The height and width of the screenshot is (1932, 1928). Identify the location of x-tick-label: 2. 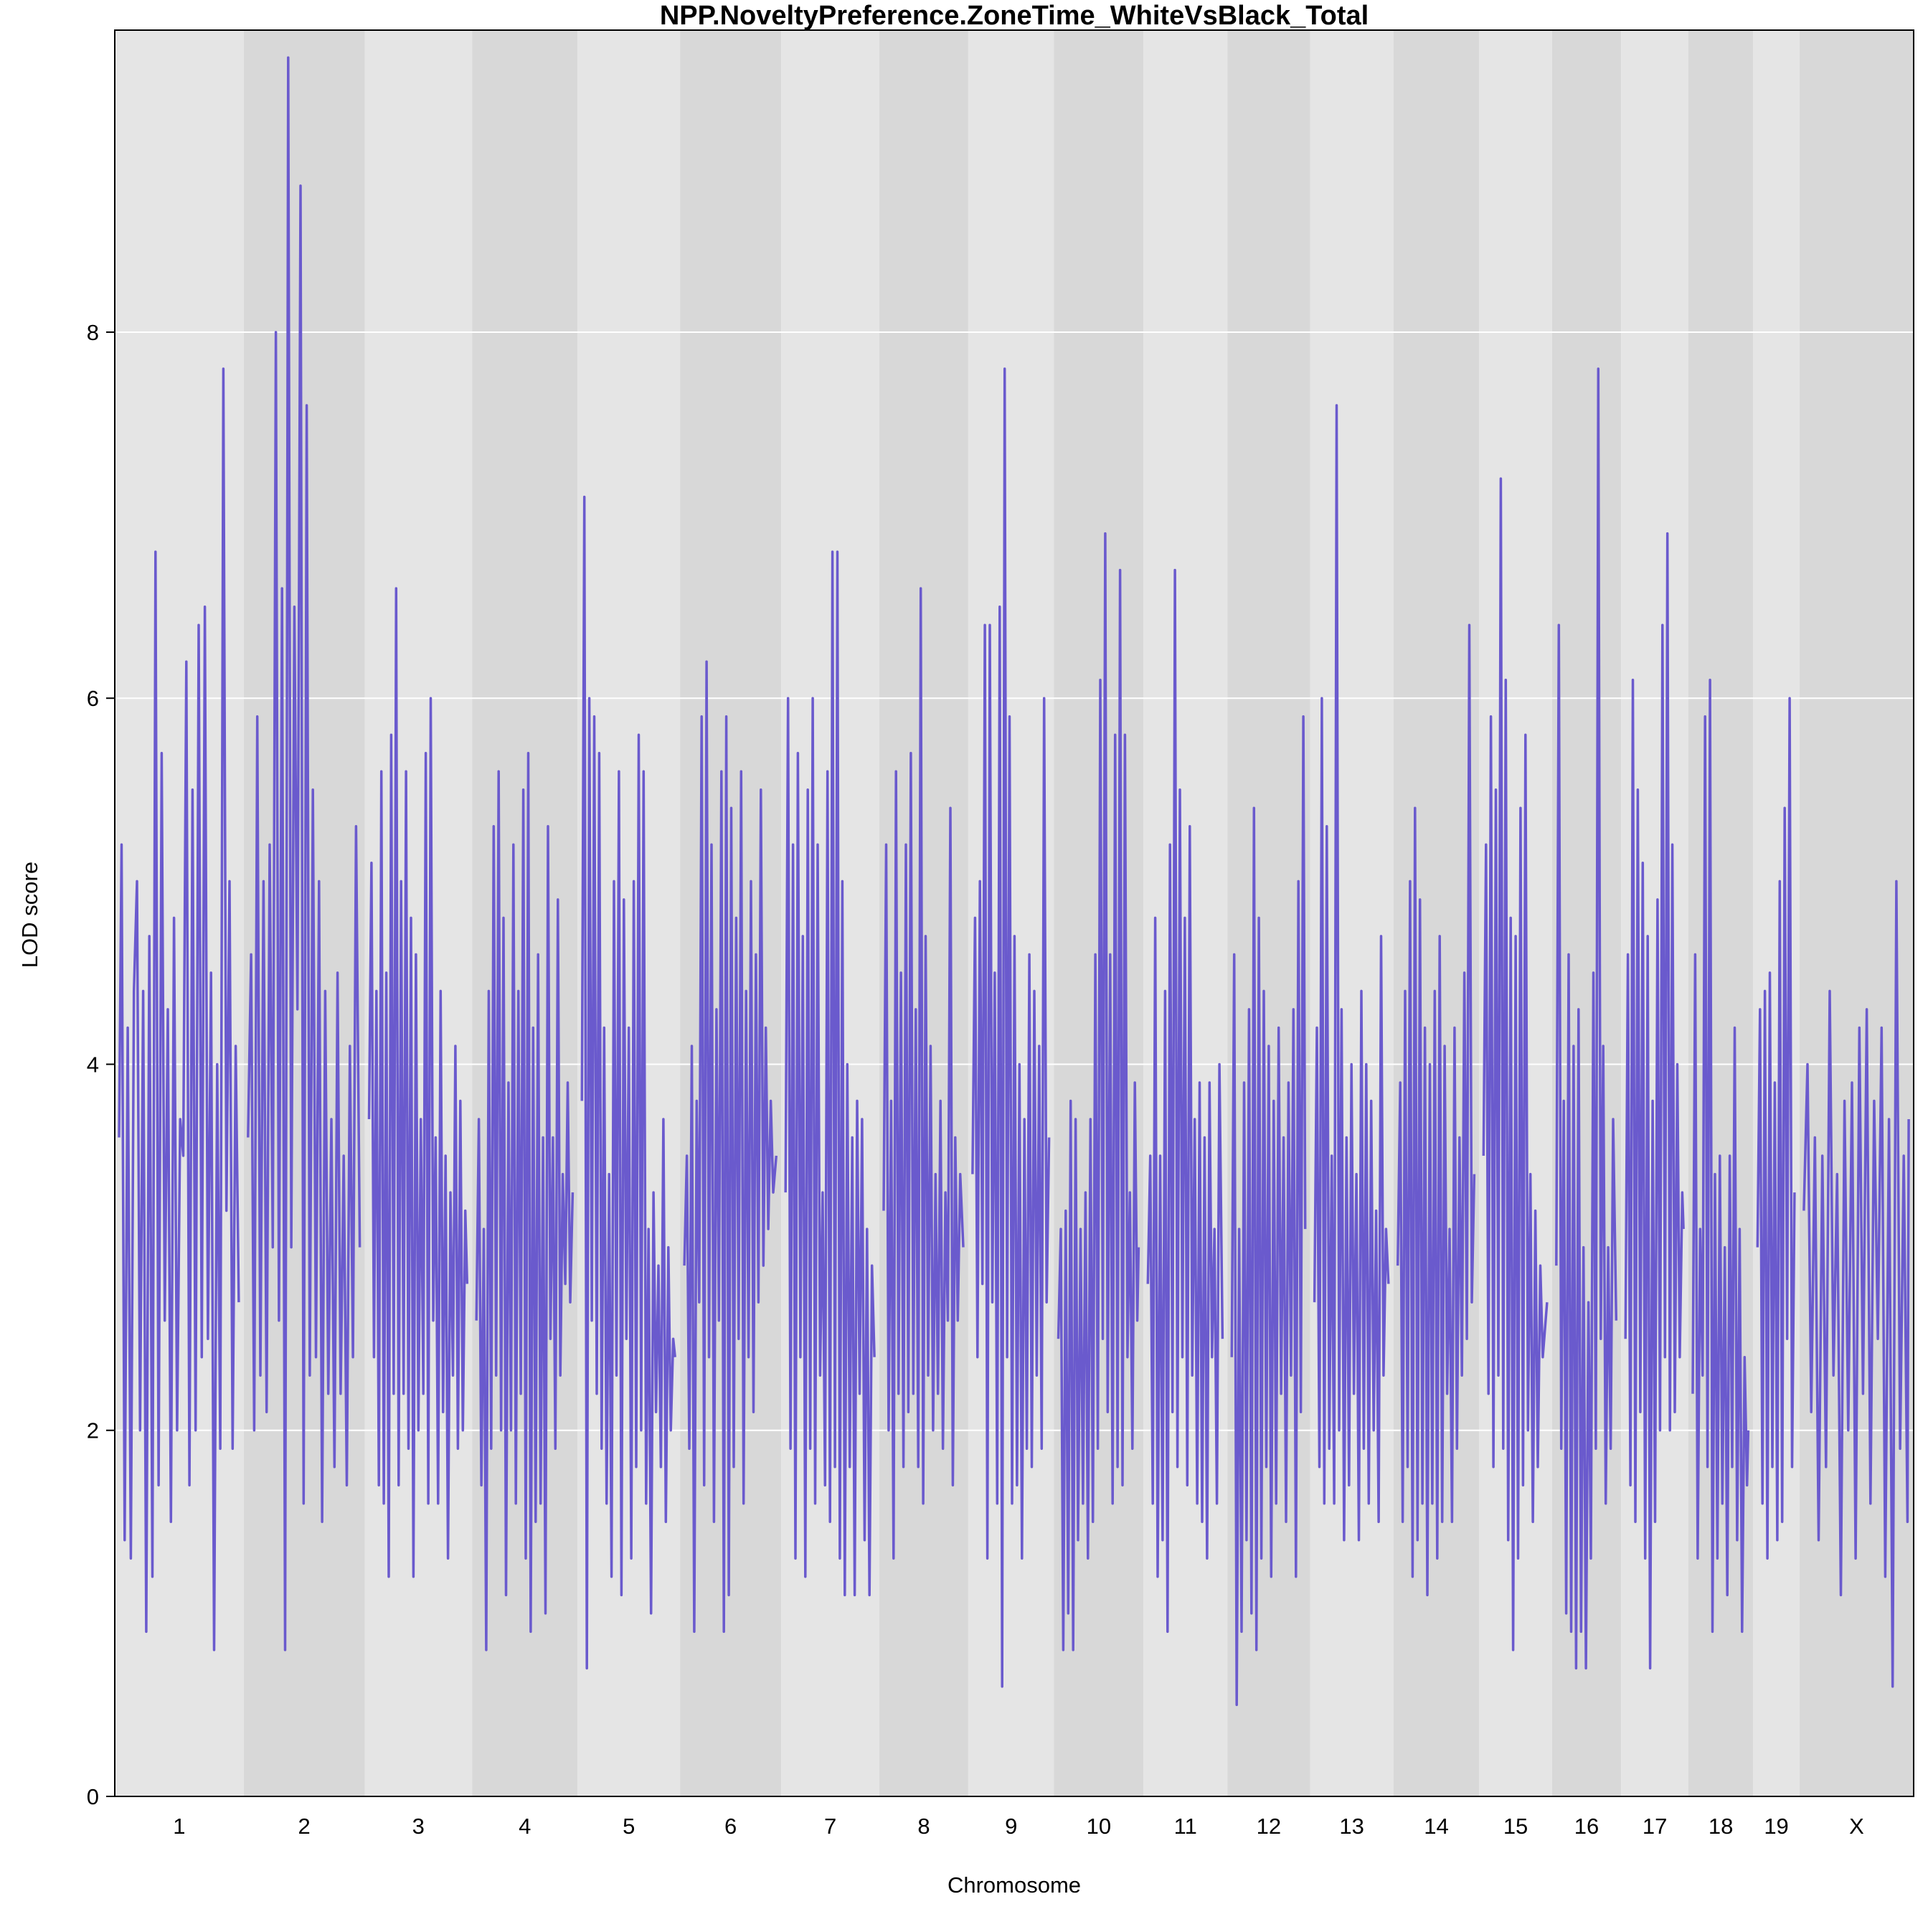
(304, 1826).